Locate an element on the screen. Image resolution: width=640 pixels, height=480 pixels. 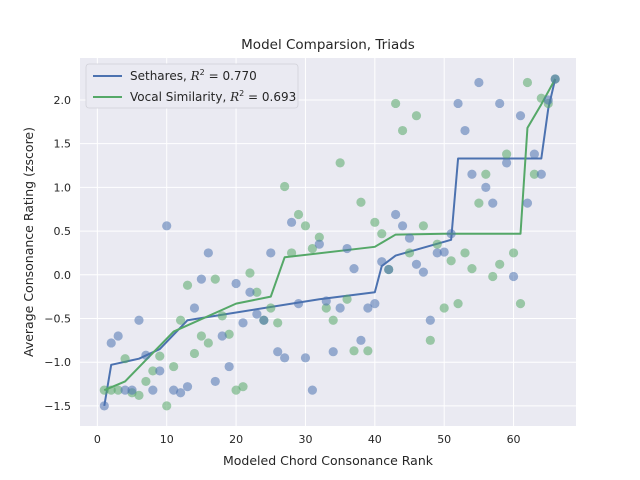
x-tick-label: 50 is located at coordinates (444, 439).